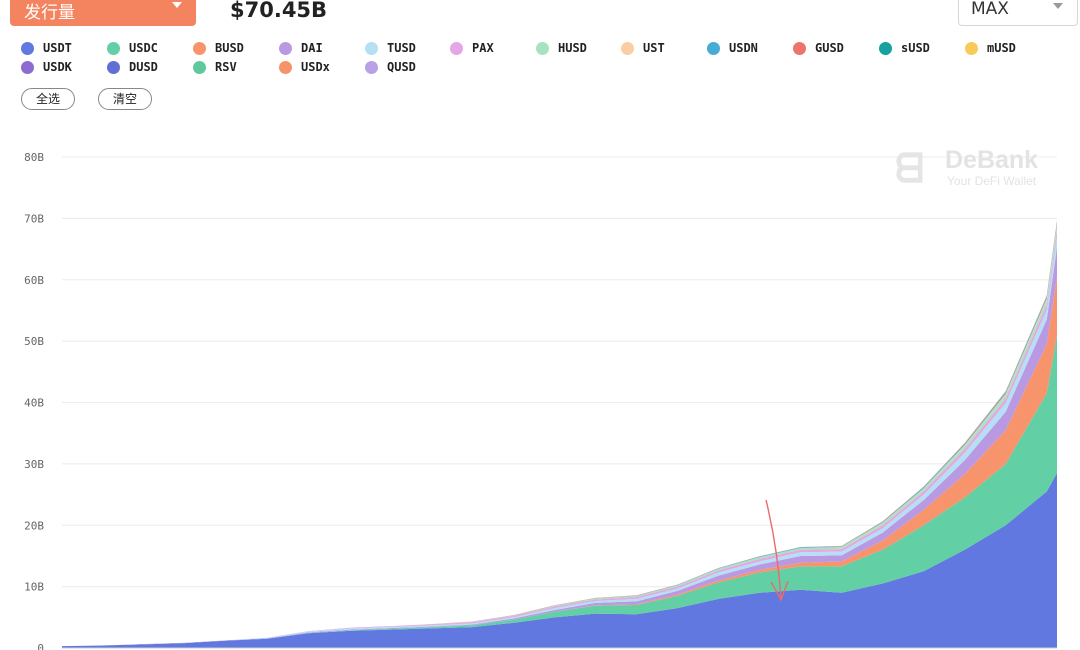 Image resolution: width=1080 pixels, height=650 pixels. I want to click on legend-label: USDx, so click(315, 67).